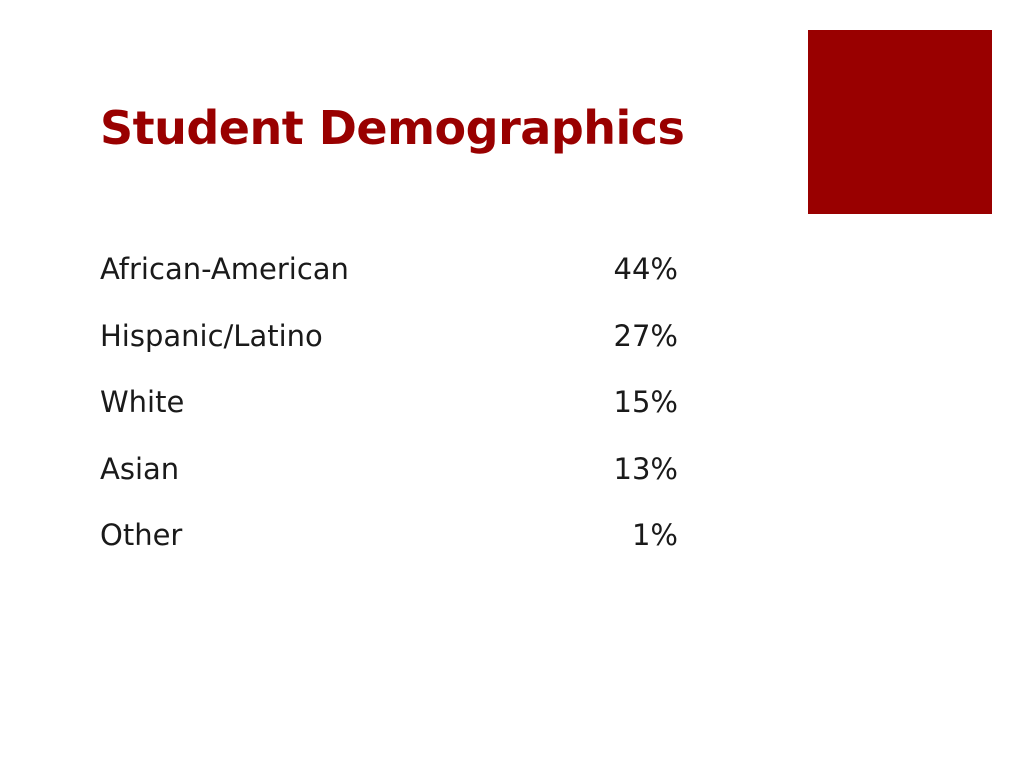 This screenshot has width=1024, height=768. What do you see at coordinates (224, 269) in the screenshot?
I see `demographic-label: African-American` at bounding box center [224, 269].